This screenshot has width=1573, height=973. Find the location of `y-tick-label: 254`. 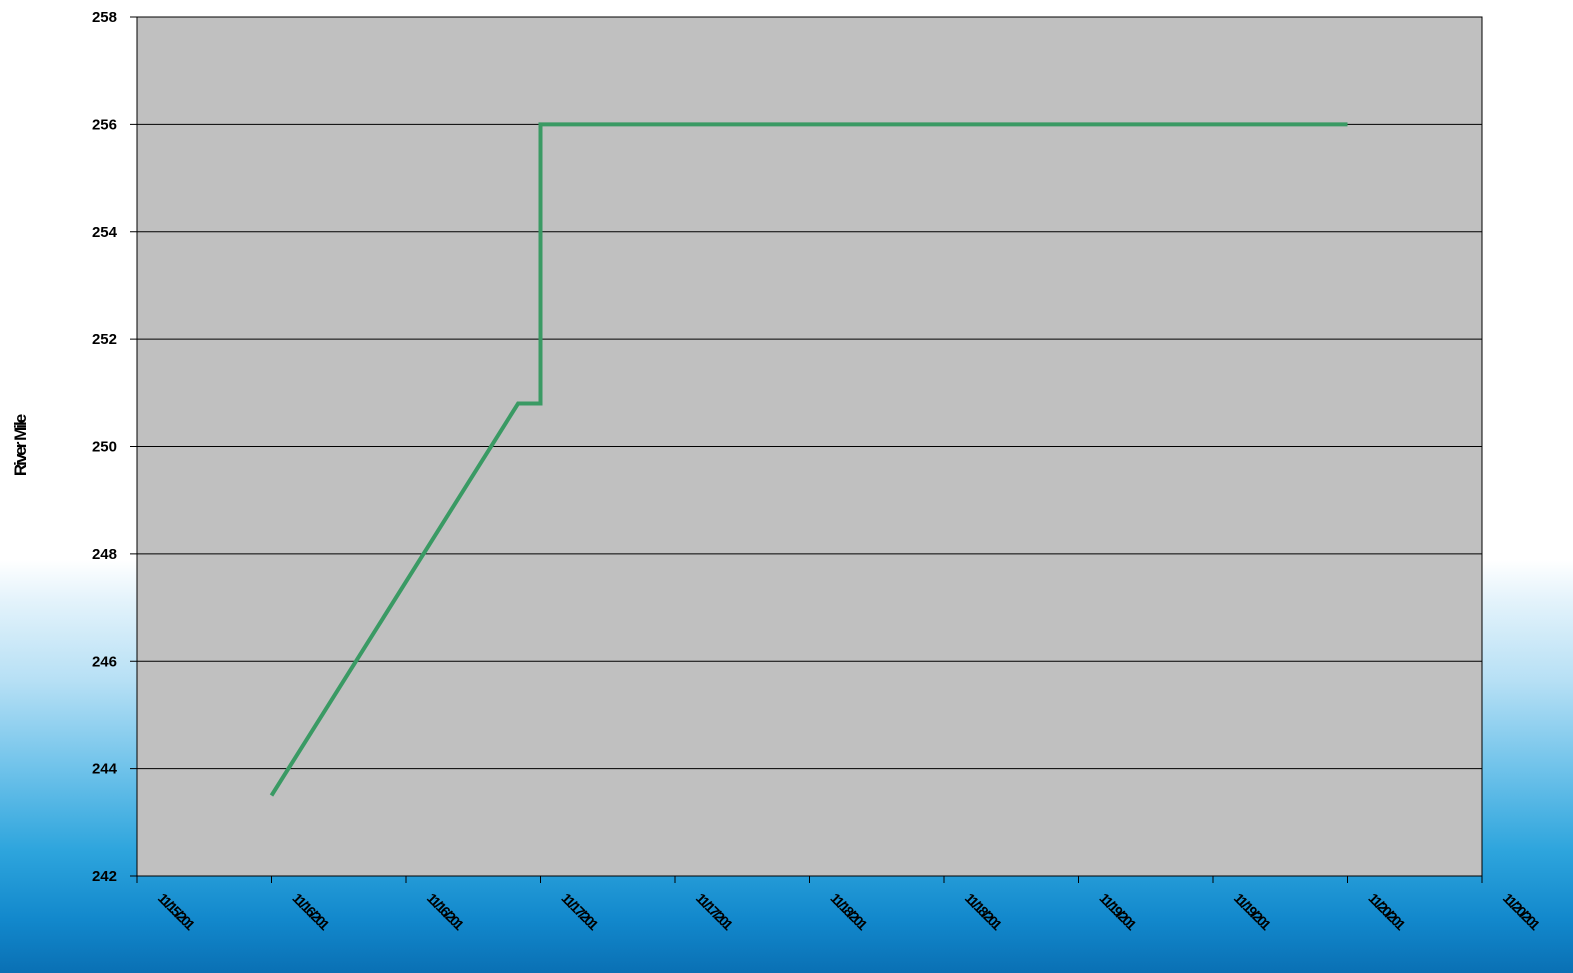

y-tick-label: 254 is located at coordinates (105, 232).